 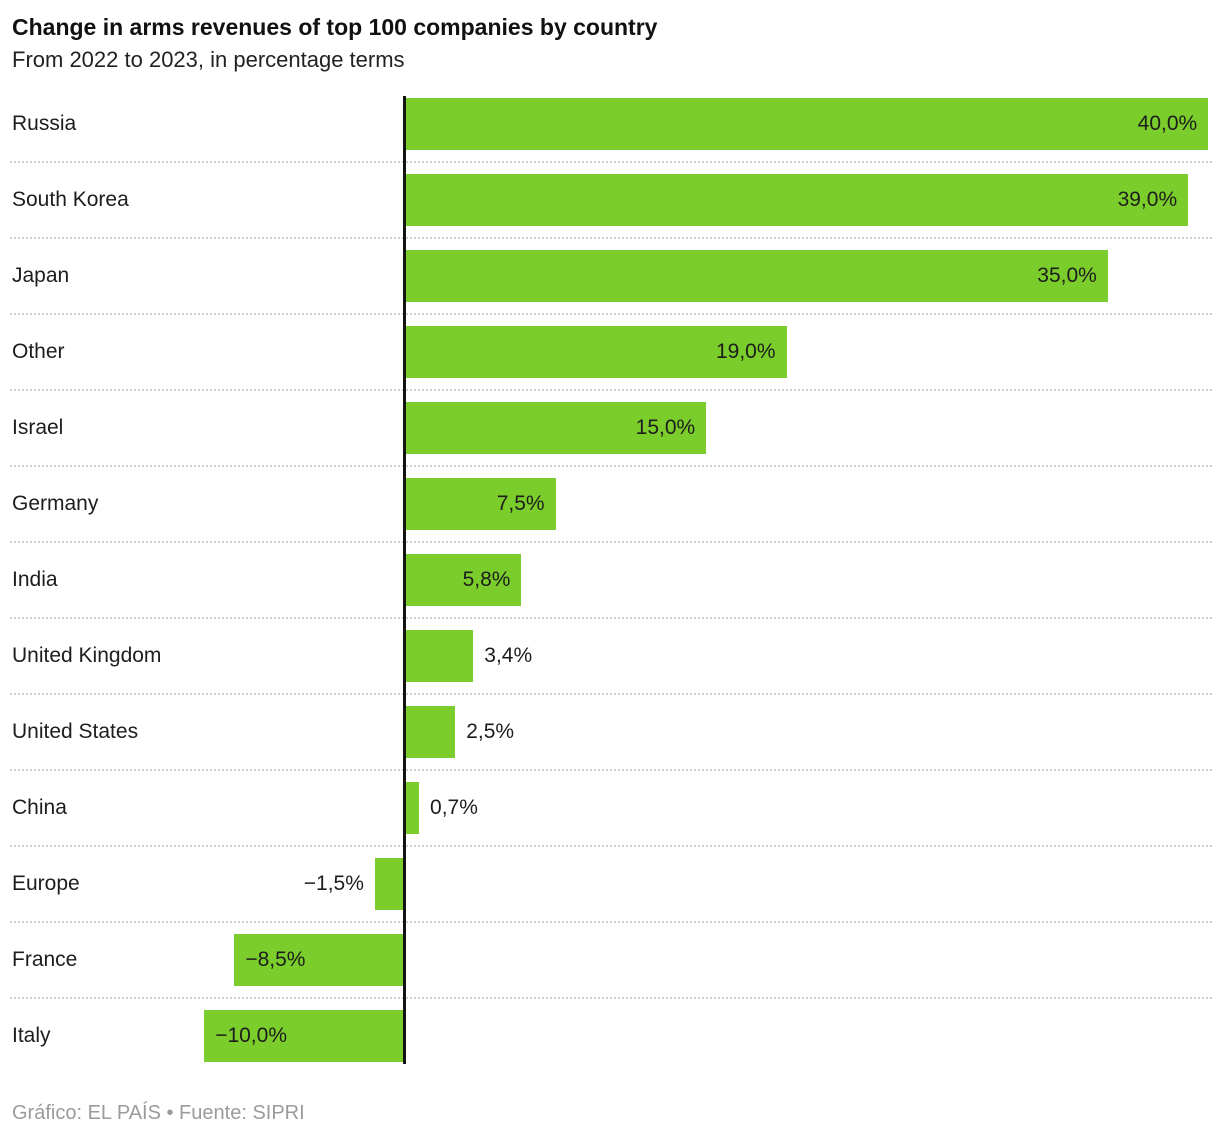 What do you see at coordinates (158, 1113) in the screenshot?
I see `source-credit: Gráfico: EL PAÍS • Fuente: SIPRI` at bounding box center [158, 1113].